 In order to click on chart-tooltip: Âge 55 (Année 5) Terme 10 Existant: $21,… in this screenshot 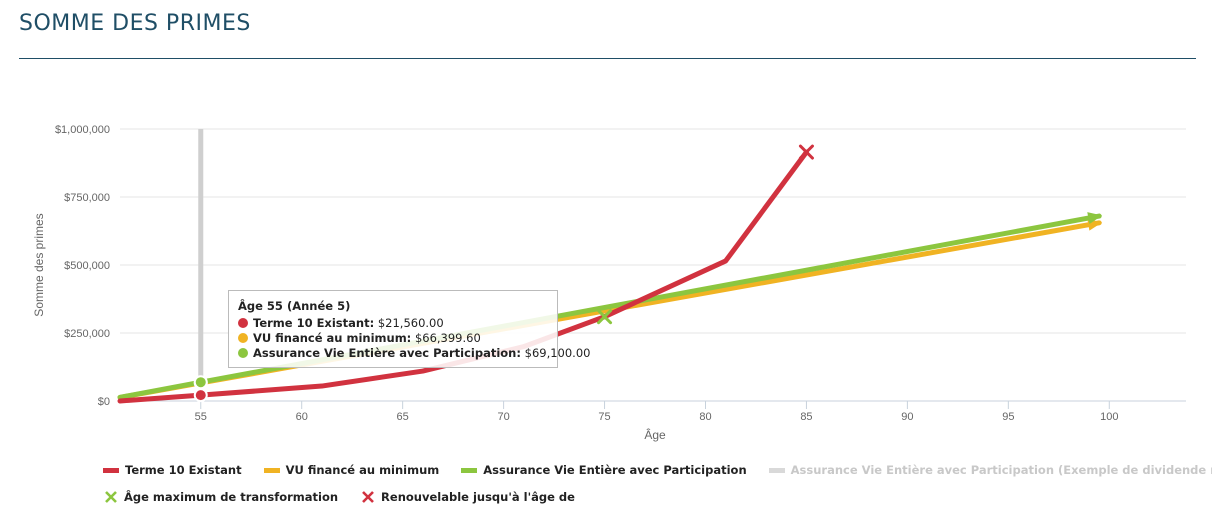, I will do `click(409, 329)`.